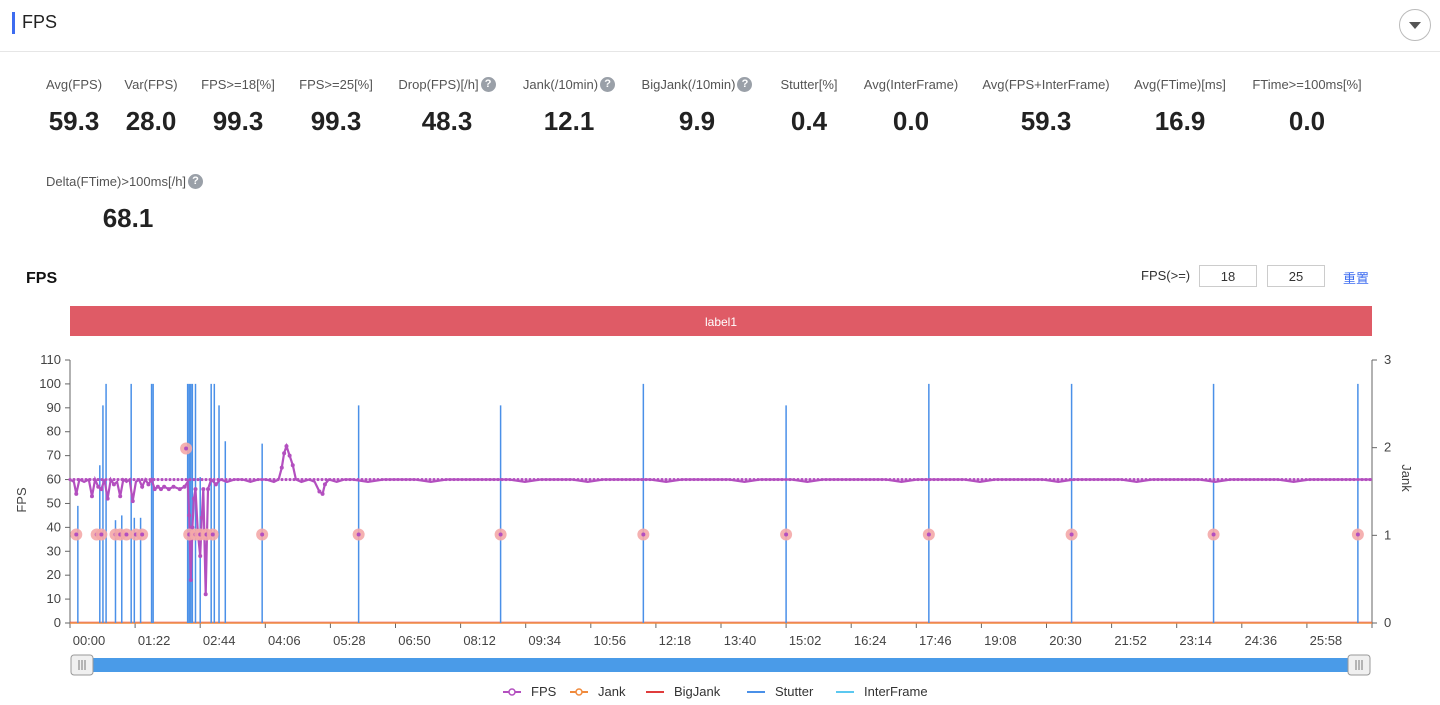 This screenshot has height=705, width=1440. What do you see at coordinates (1166, 275) in the screenshot?
I see `threshold-label: FPS(>=)` at bounding box center [1166, 275].